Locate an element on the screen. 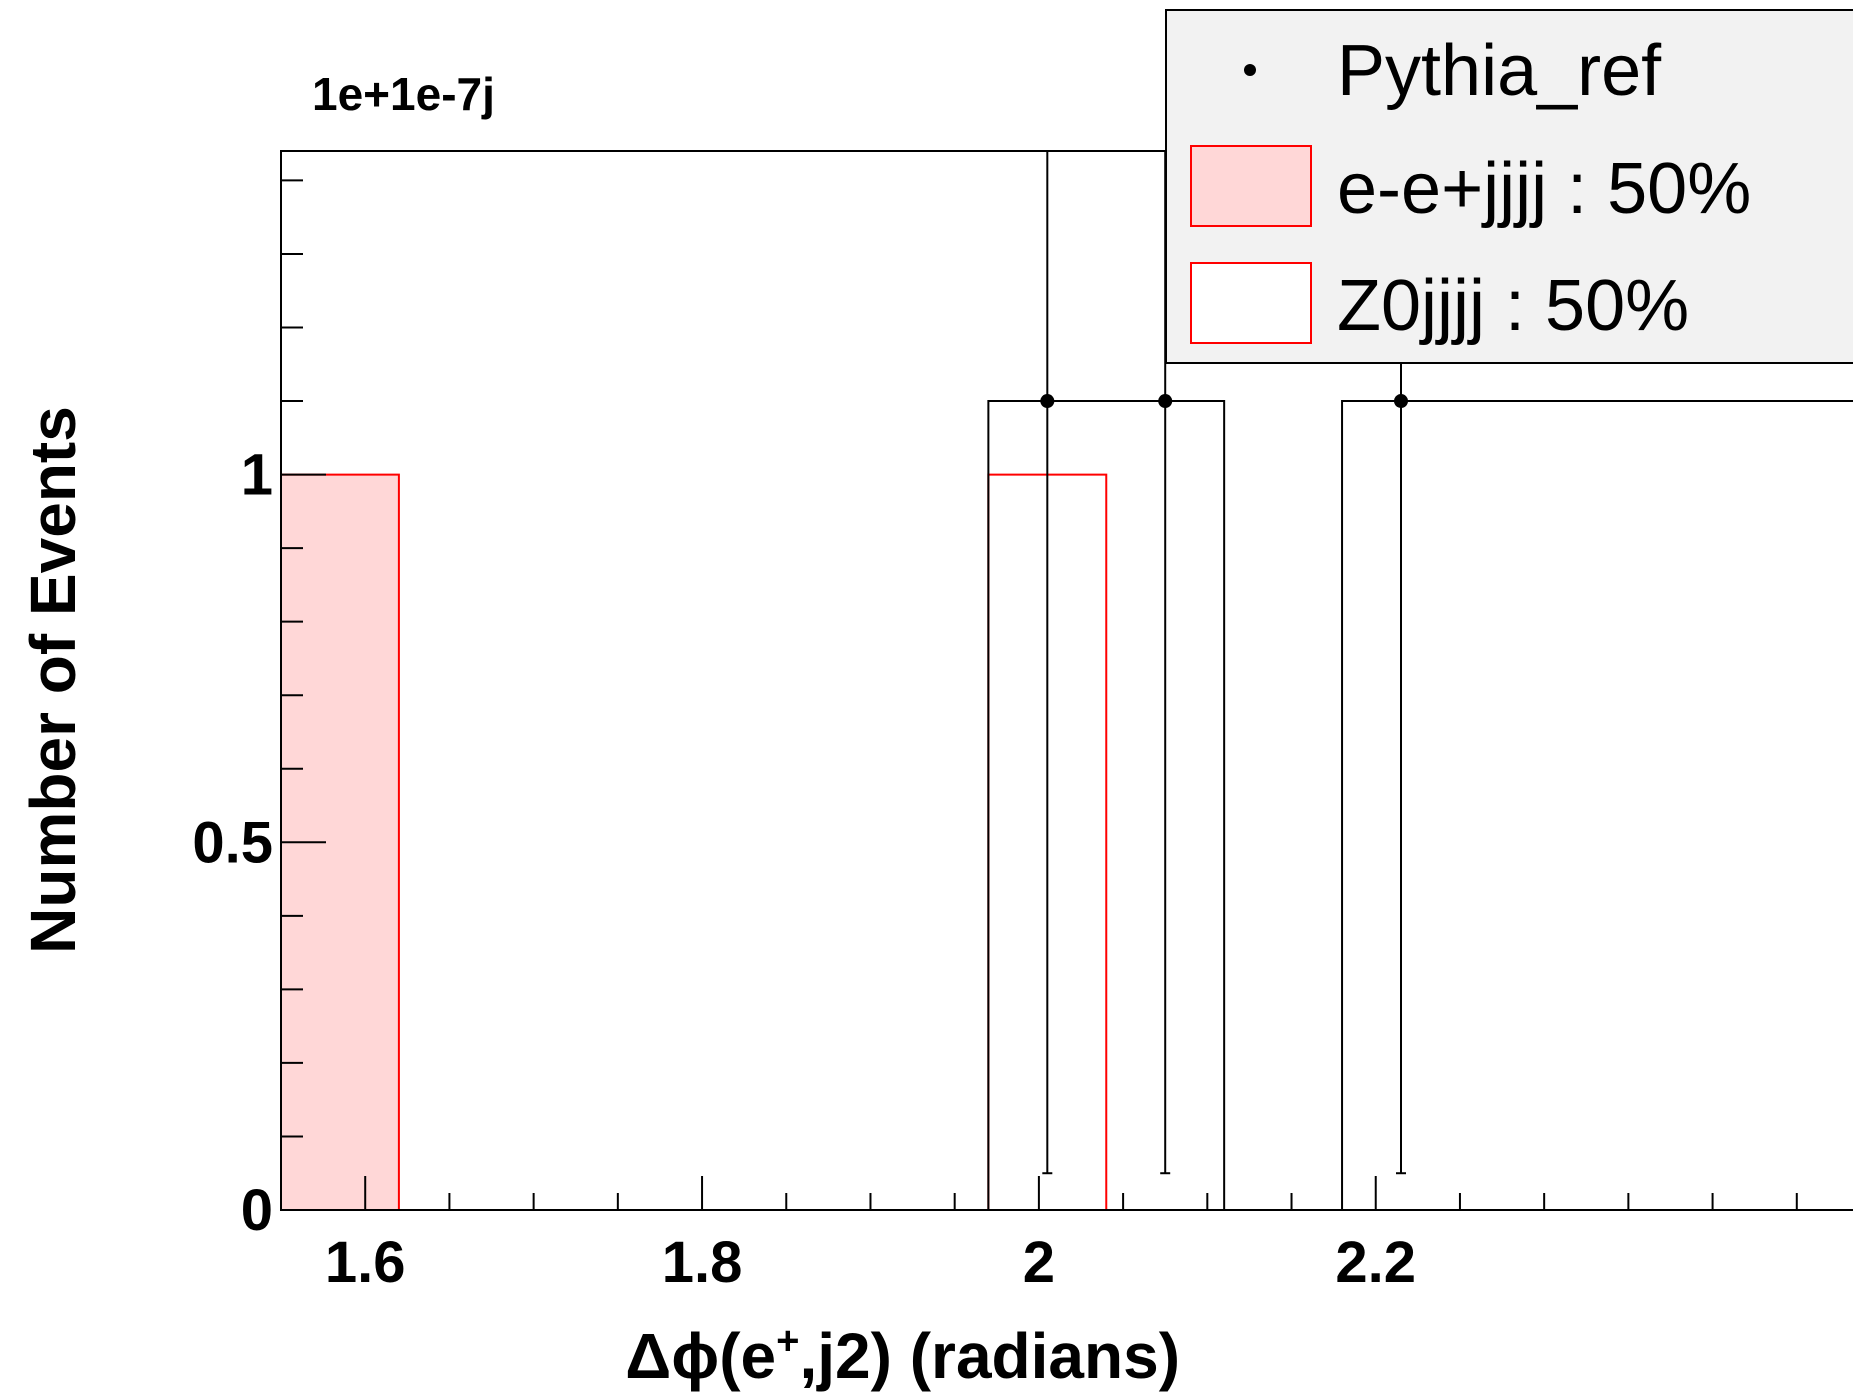  y-tick-label: 1 is located at coordinates (257, 475).